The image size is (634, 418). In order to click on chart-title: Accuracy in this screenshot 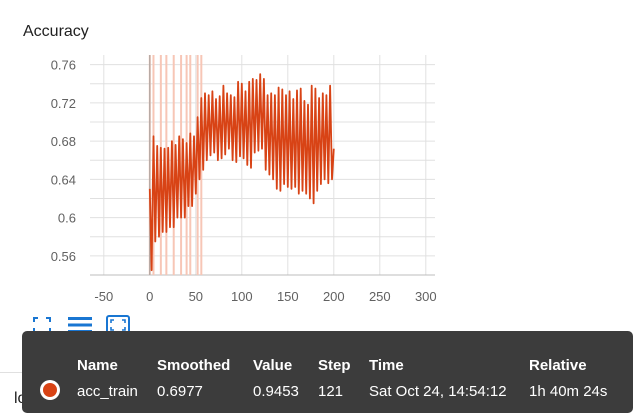, I will do `click(56, 31)`.